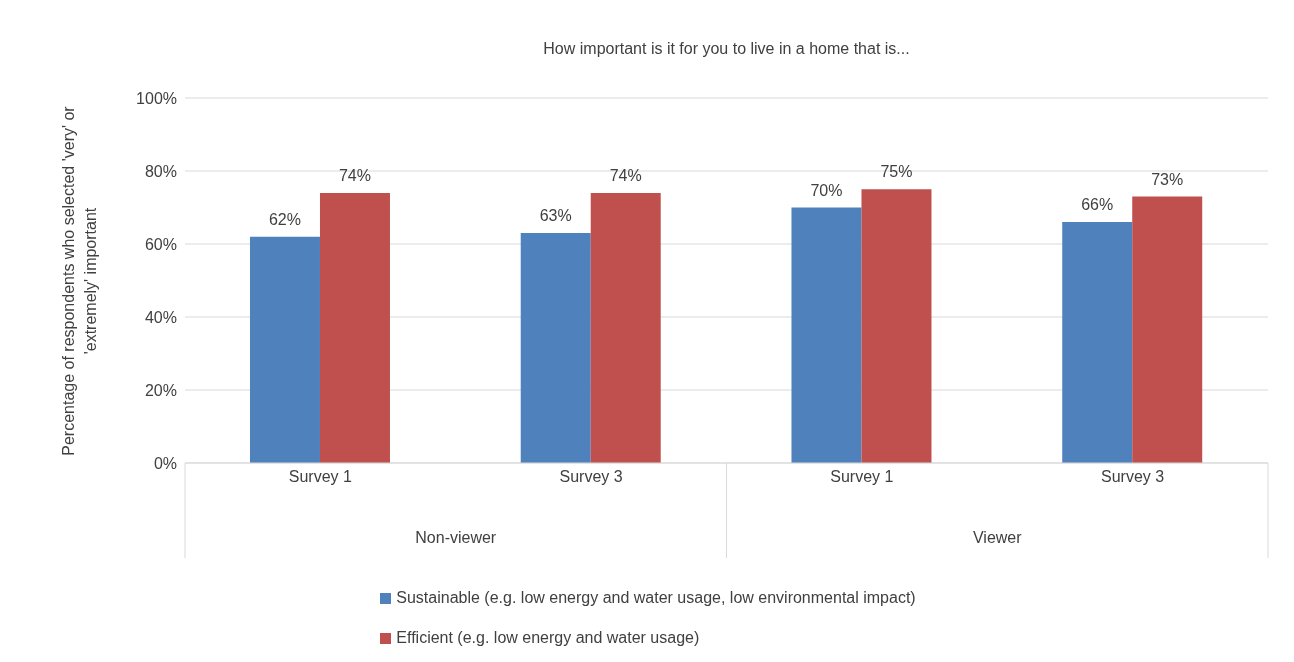 The height and width of the screenshot is (662, 1294). Describe the element at coordinates (1097, 205) in the screenshot. I see `data-label: 66%` at that location.